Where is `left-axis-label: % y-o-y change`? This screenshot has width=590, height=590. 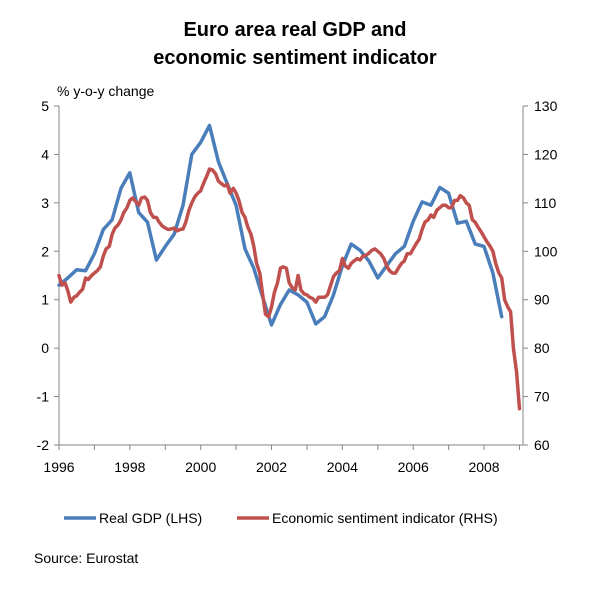
left-axis-label: % y-o-y change is located at coordinates (105, 91).